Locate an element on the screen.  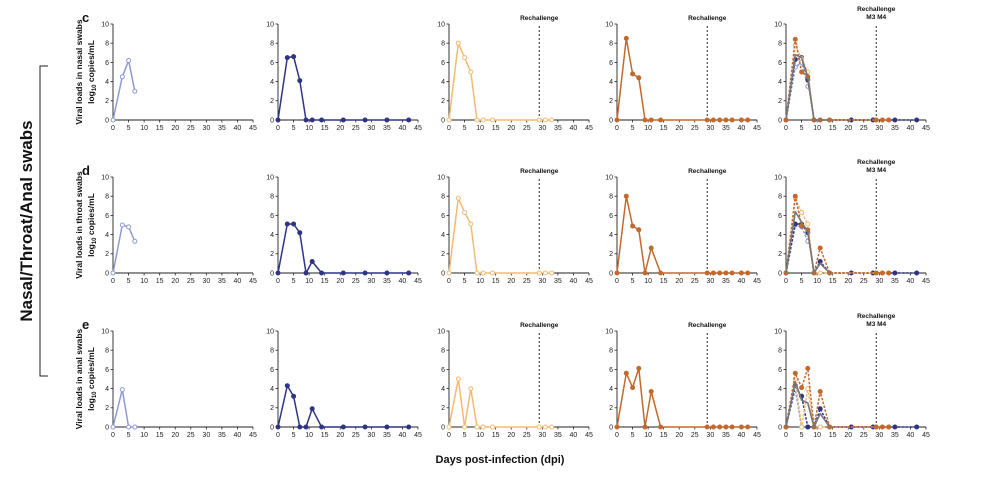
panel-c-3: 0 5 10 15 20 25 30 35 40 45 0 2 4 6 8 10 Rechallenge is located at coordinates (515, 73).